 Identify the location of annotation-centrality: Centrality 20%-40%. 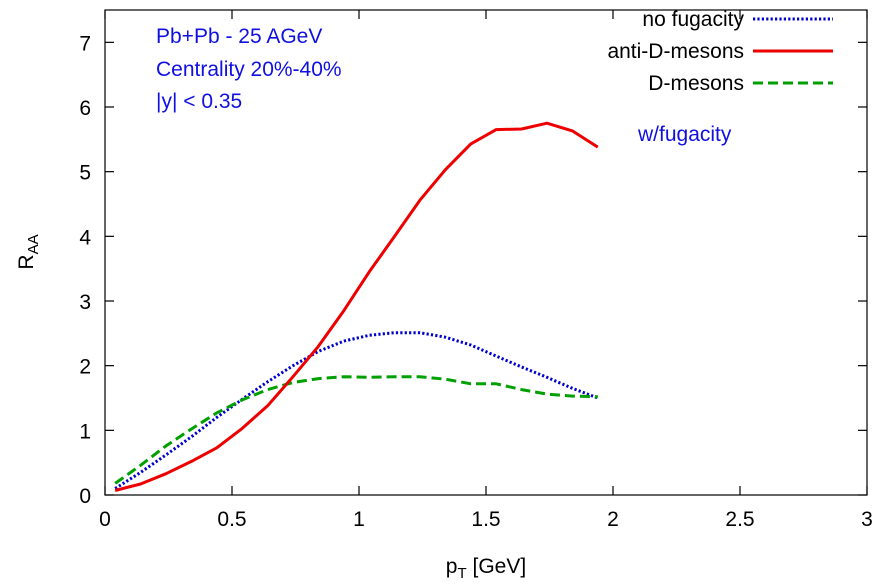
(249, 69).